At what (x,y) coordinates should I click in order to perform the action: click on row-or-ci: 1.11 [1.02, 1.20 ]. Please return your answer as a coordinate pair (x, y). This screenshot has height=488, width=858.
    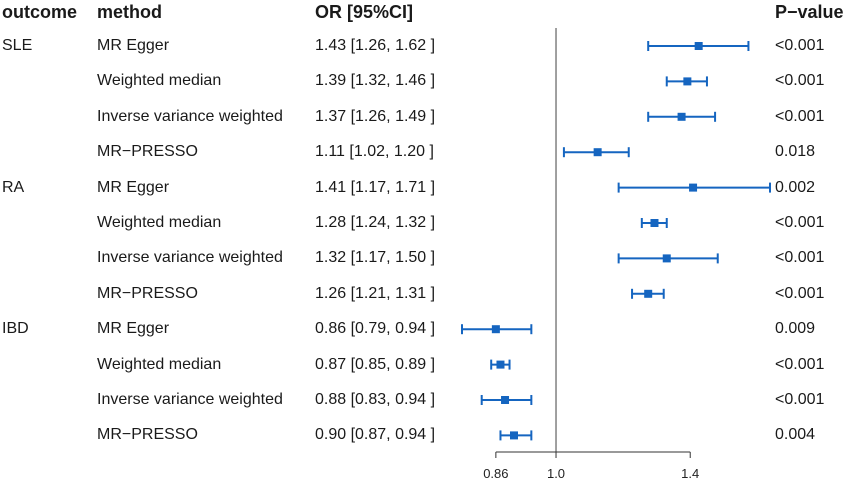
    Looking at the image, I should click on (374, 152).